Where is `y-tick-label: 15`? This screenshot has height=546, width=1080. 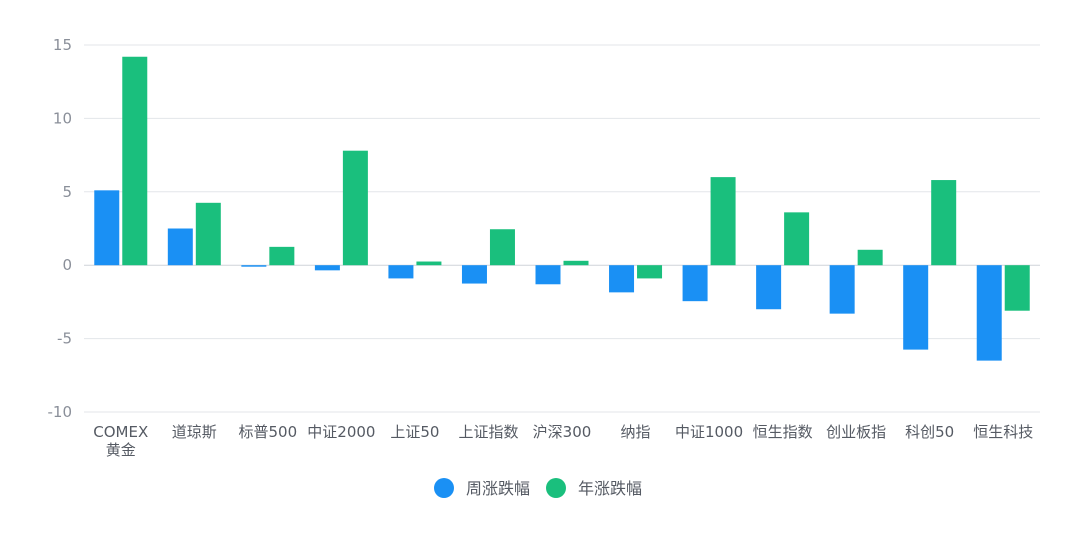 y-tick-label: 15 is located at coordinates (62, 45).